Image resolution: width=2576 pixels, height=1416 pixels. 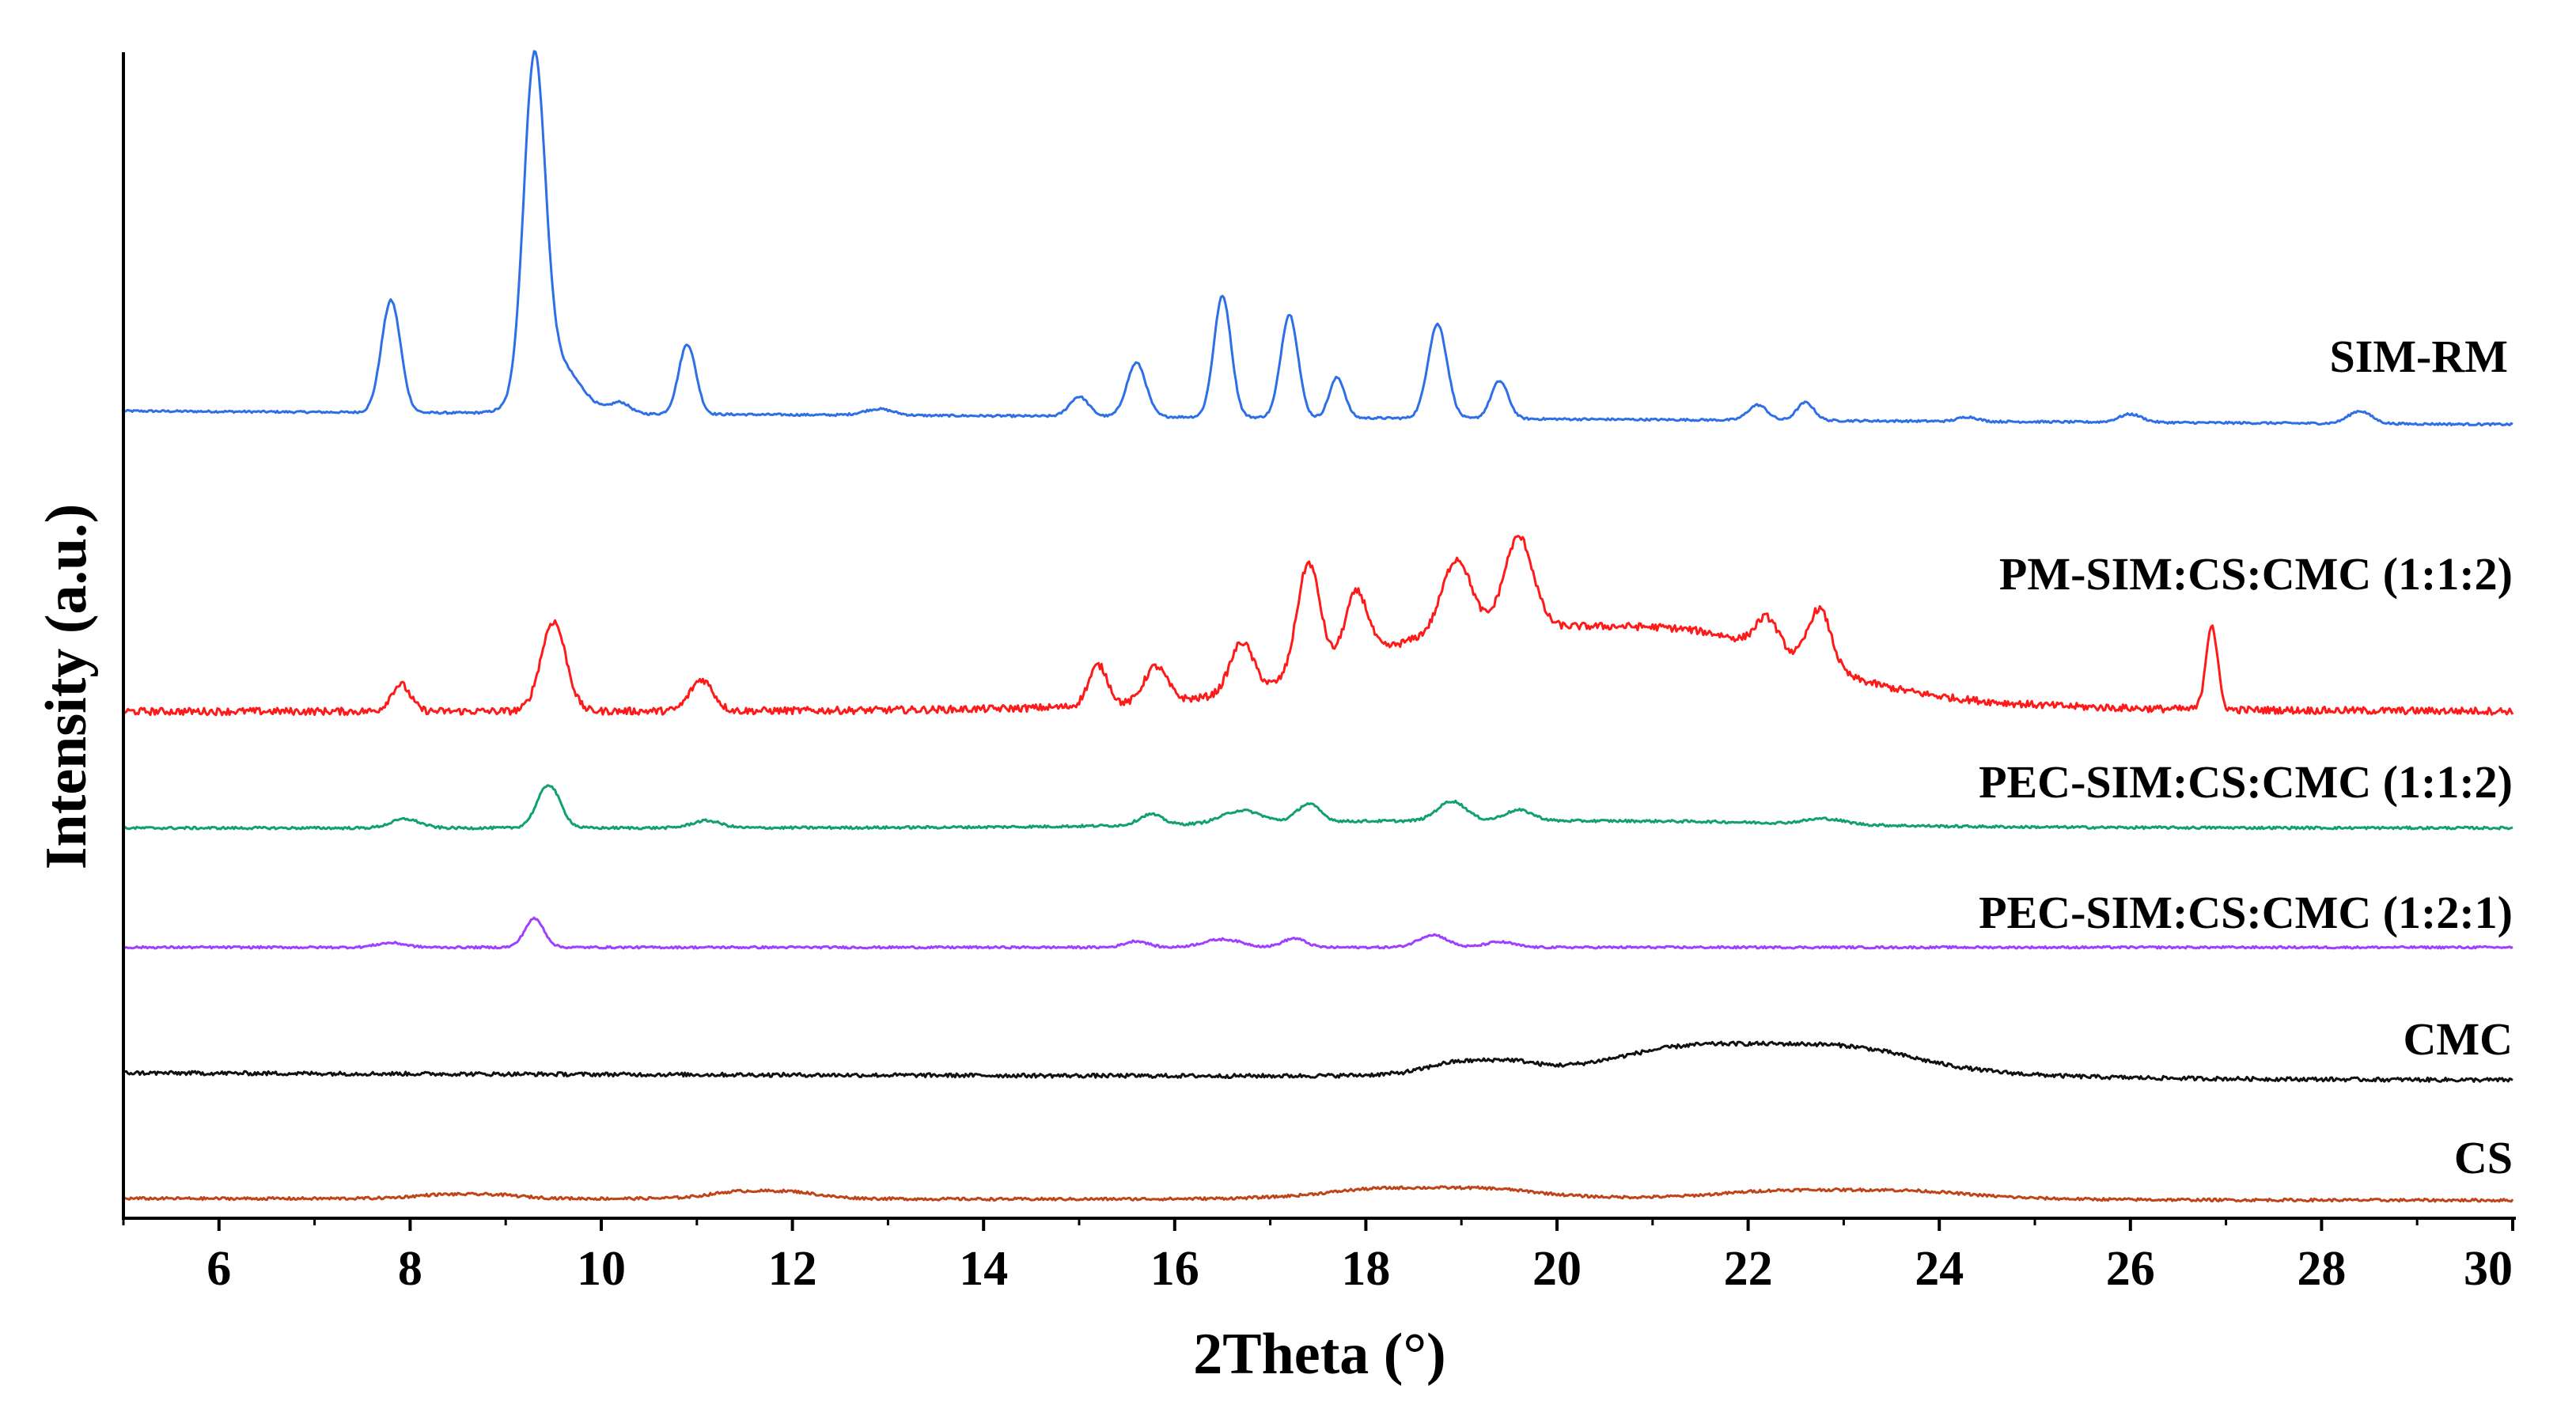 What do you see at coordinates (2246, 912) in the screenshot?
I see `series-label: PEC-SIM:CS:CMC (1:2:1)` at bounding box center [2246, 912].